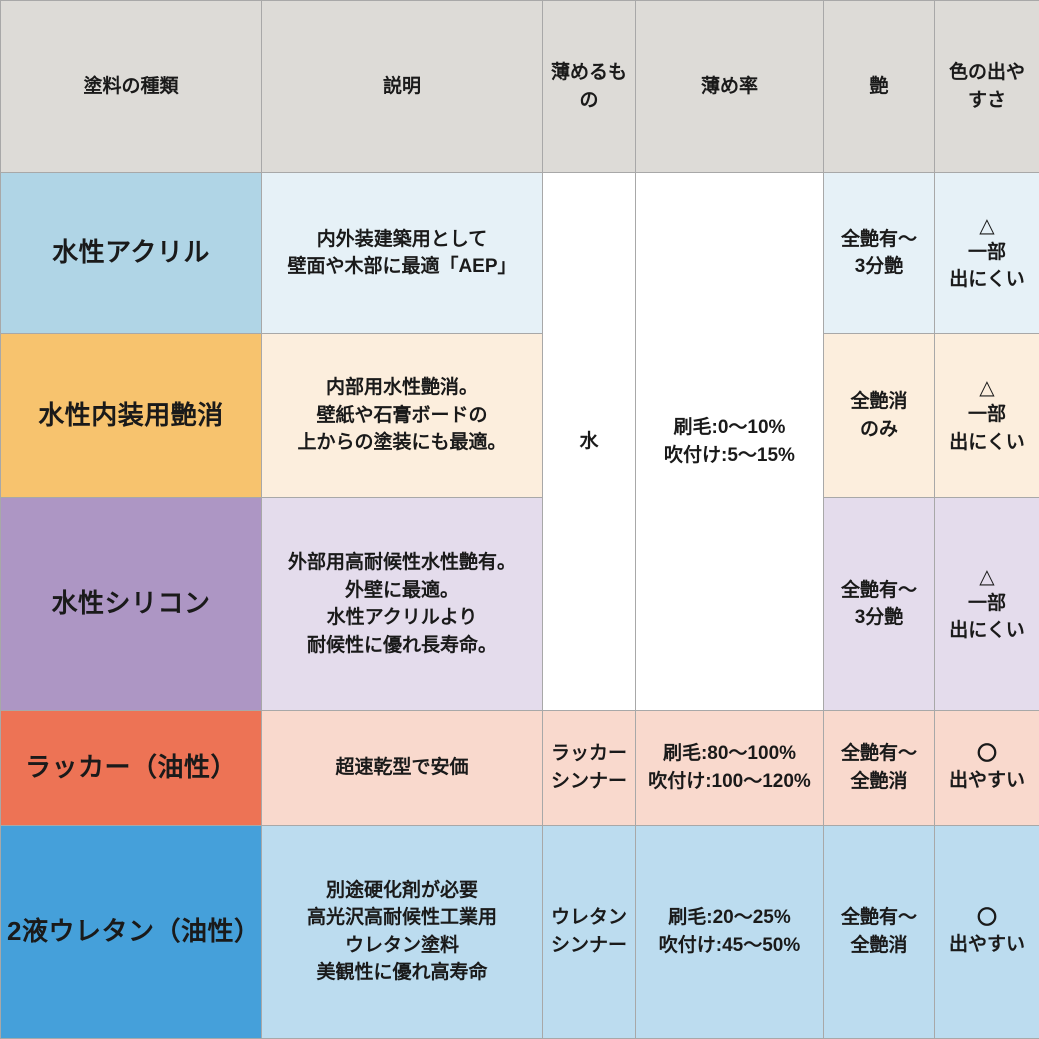  Describe the element at coordinates (131, 86) in the screenshot. I see `header-paint-type: 塗料の種類` at that location.